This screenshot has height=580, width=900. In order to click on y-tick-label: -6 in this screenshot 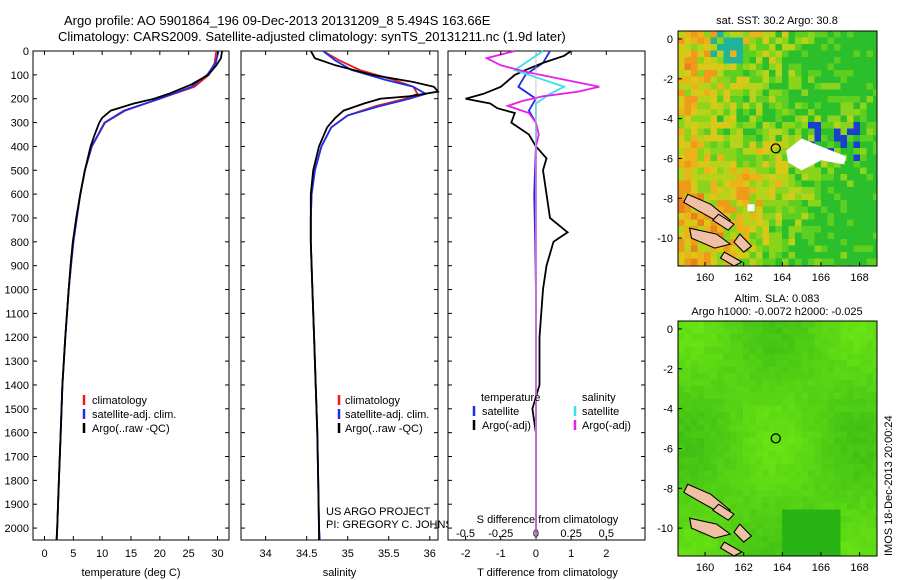, I will do `click(668, 159)`.